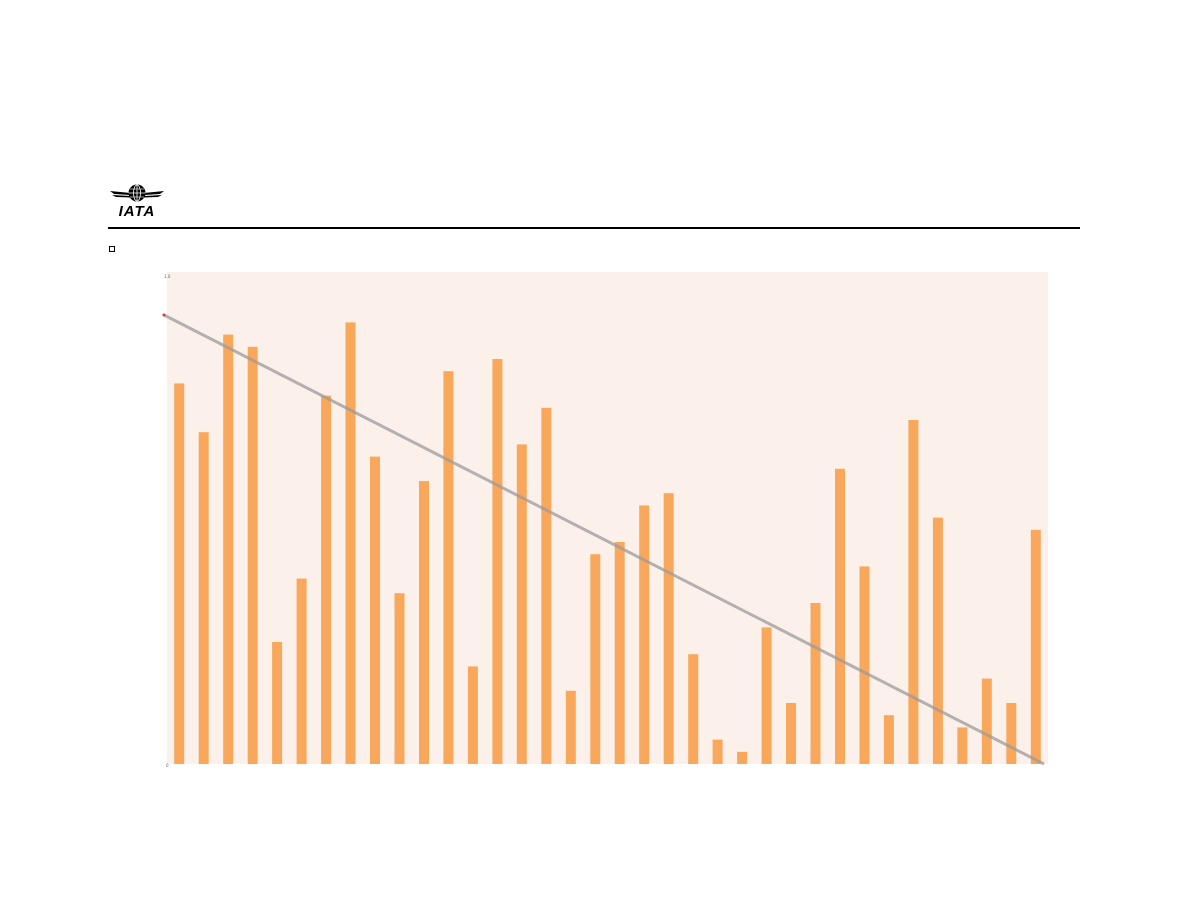  I want to click on iata-logo: IATA, so click(137, 203).